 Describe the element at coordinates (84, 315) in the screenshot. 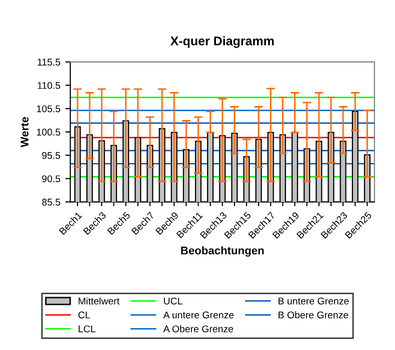

I see `legend-label: CL` at that location.